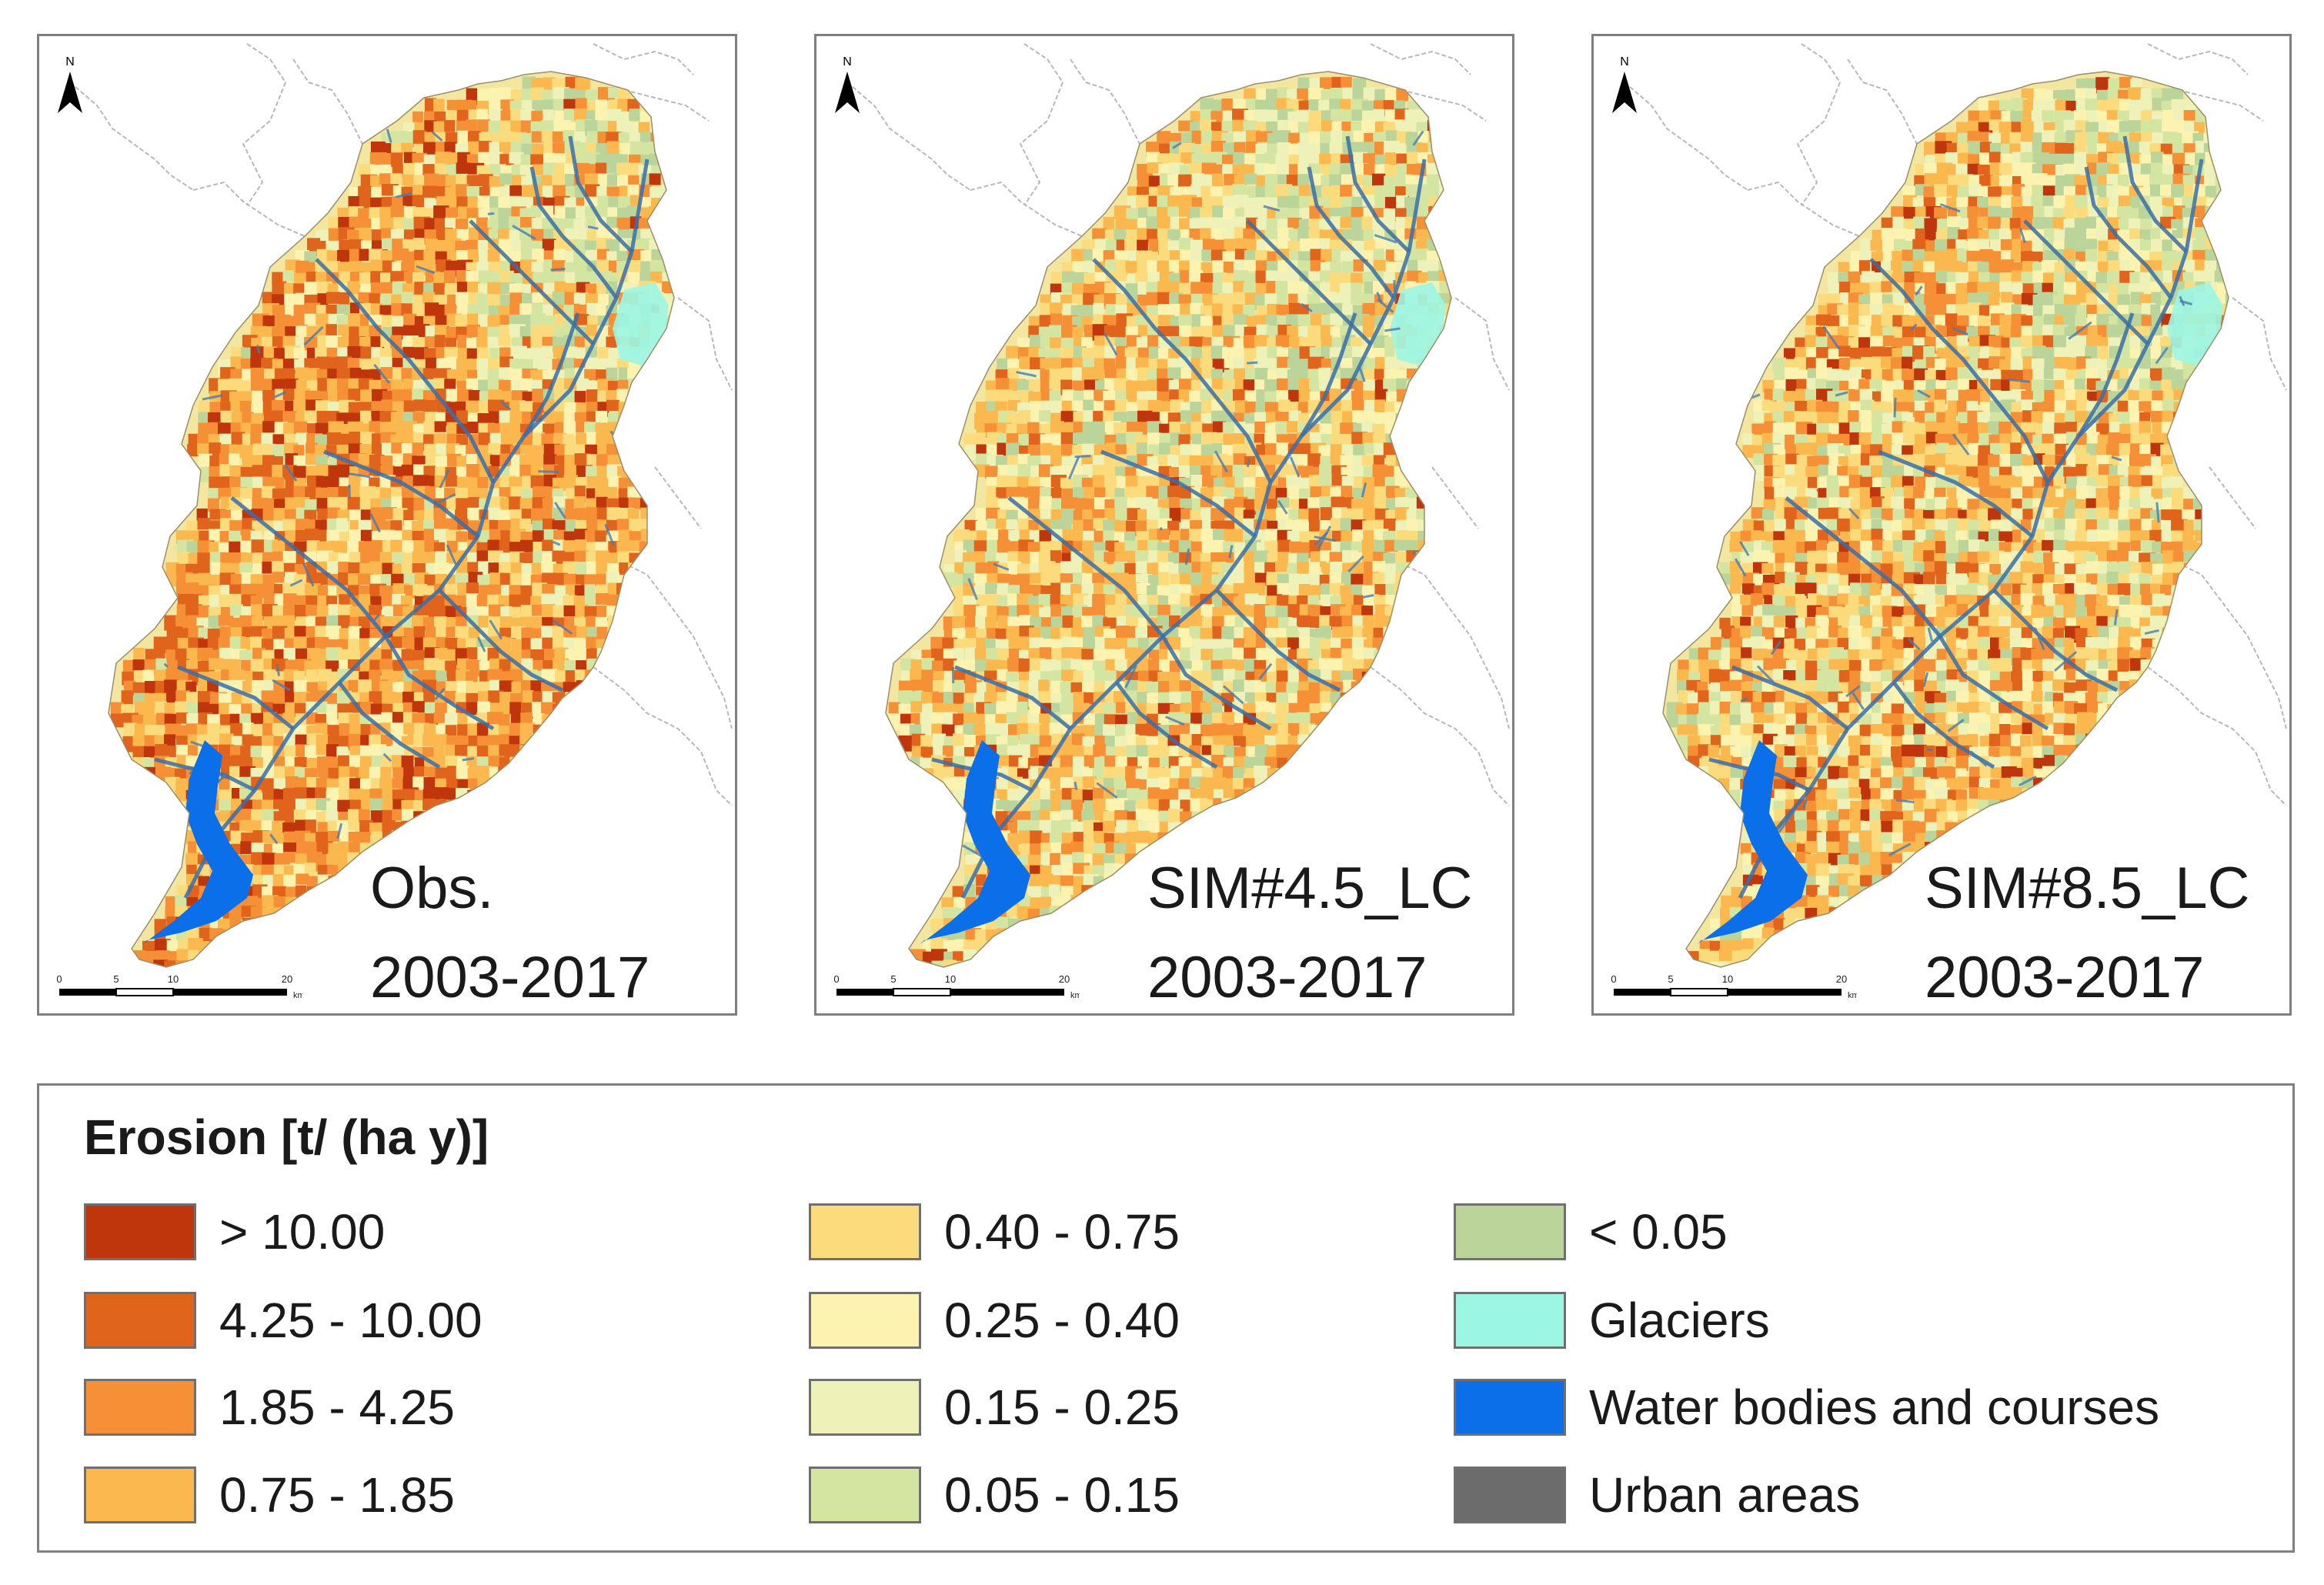 Image resolution: width=2324 pixels, height=1585 pixels. Describe the element at coordinates (337, 1495) in the screenshot. I see `legend-label: 0.75 - 1.85` at that location.